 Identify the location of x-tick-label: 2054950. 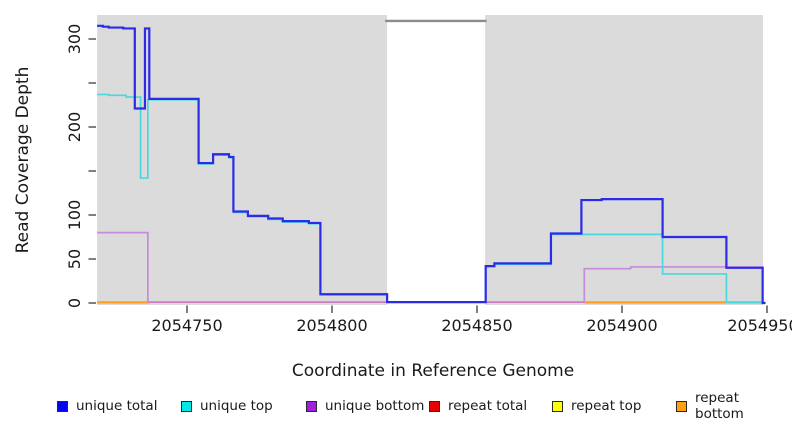
(759, 325).